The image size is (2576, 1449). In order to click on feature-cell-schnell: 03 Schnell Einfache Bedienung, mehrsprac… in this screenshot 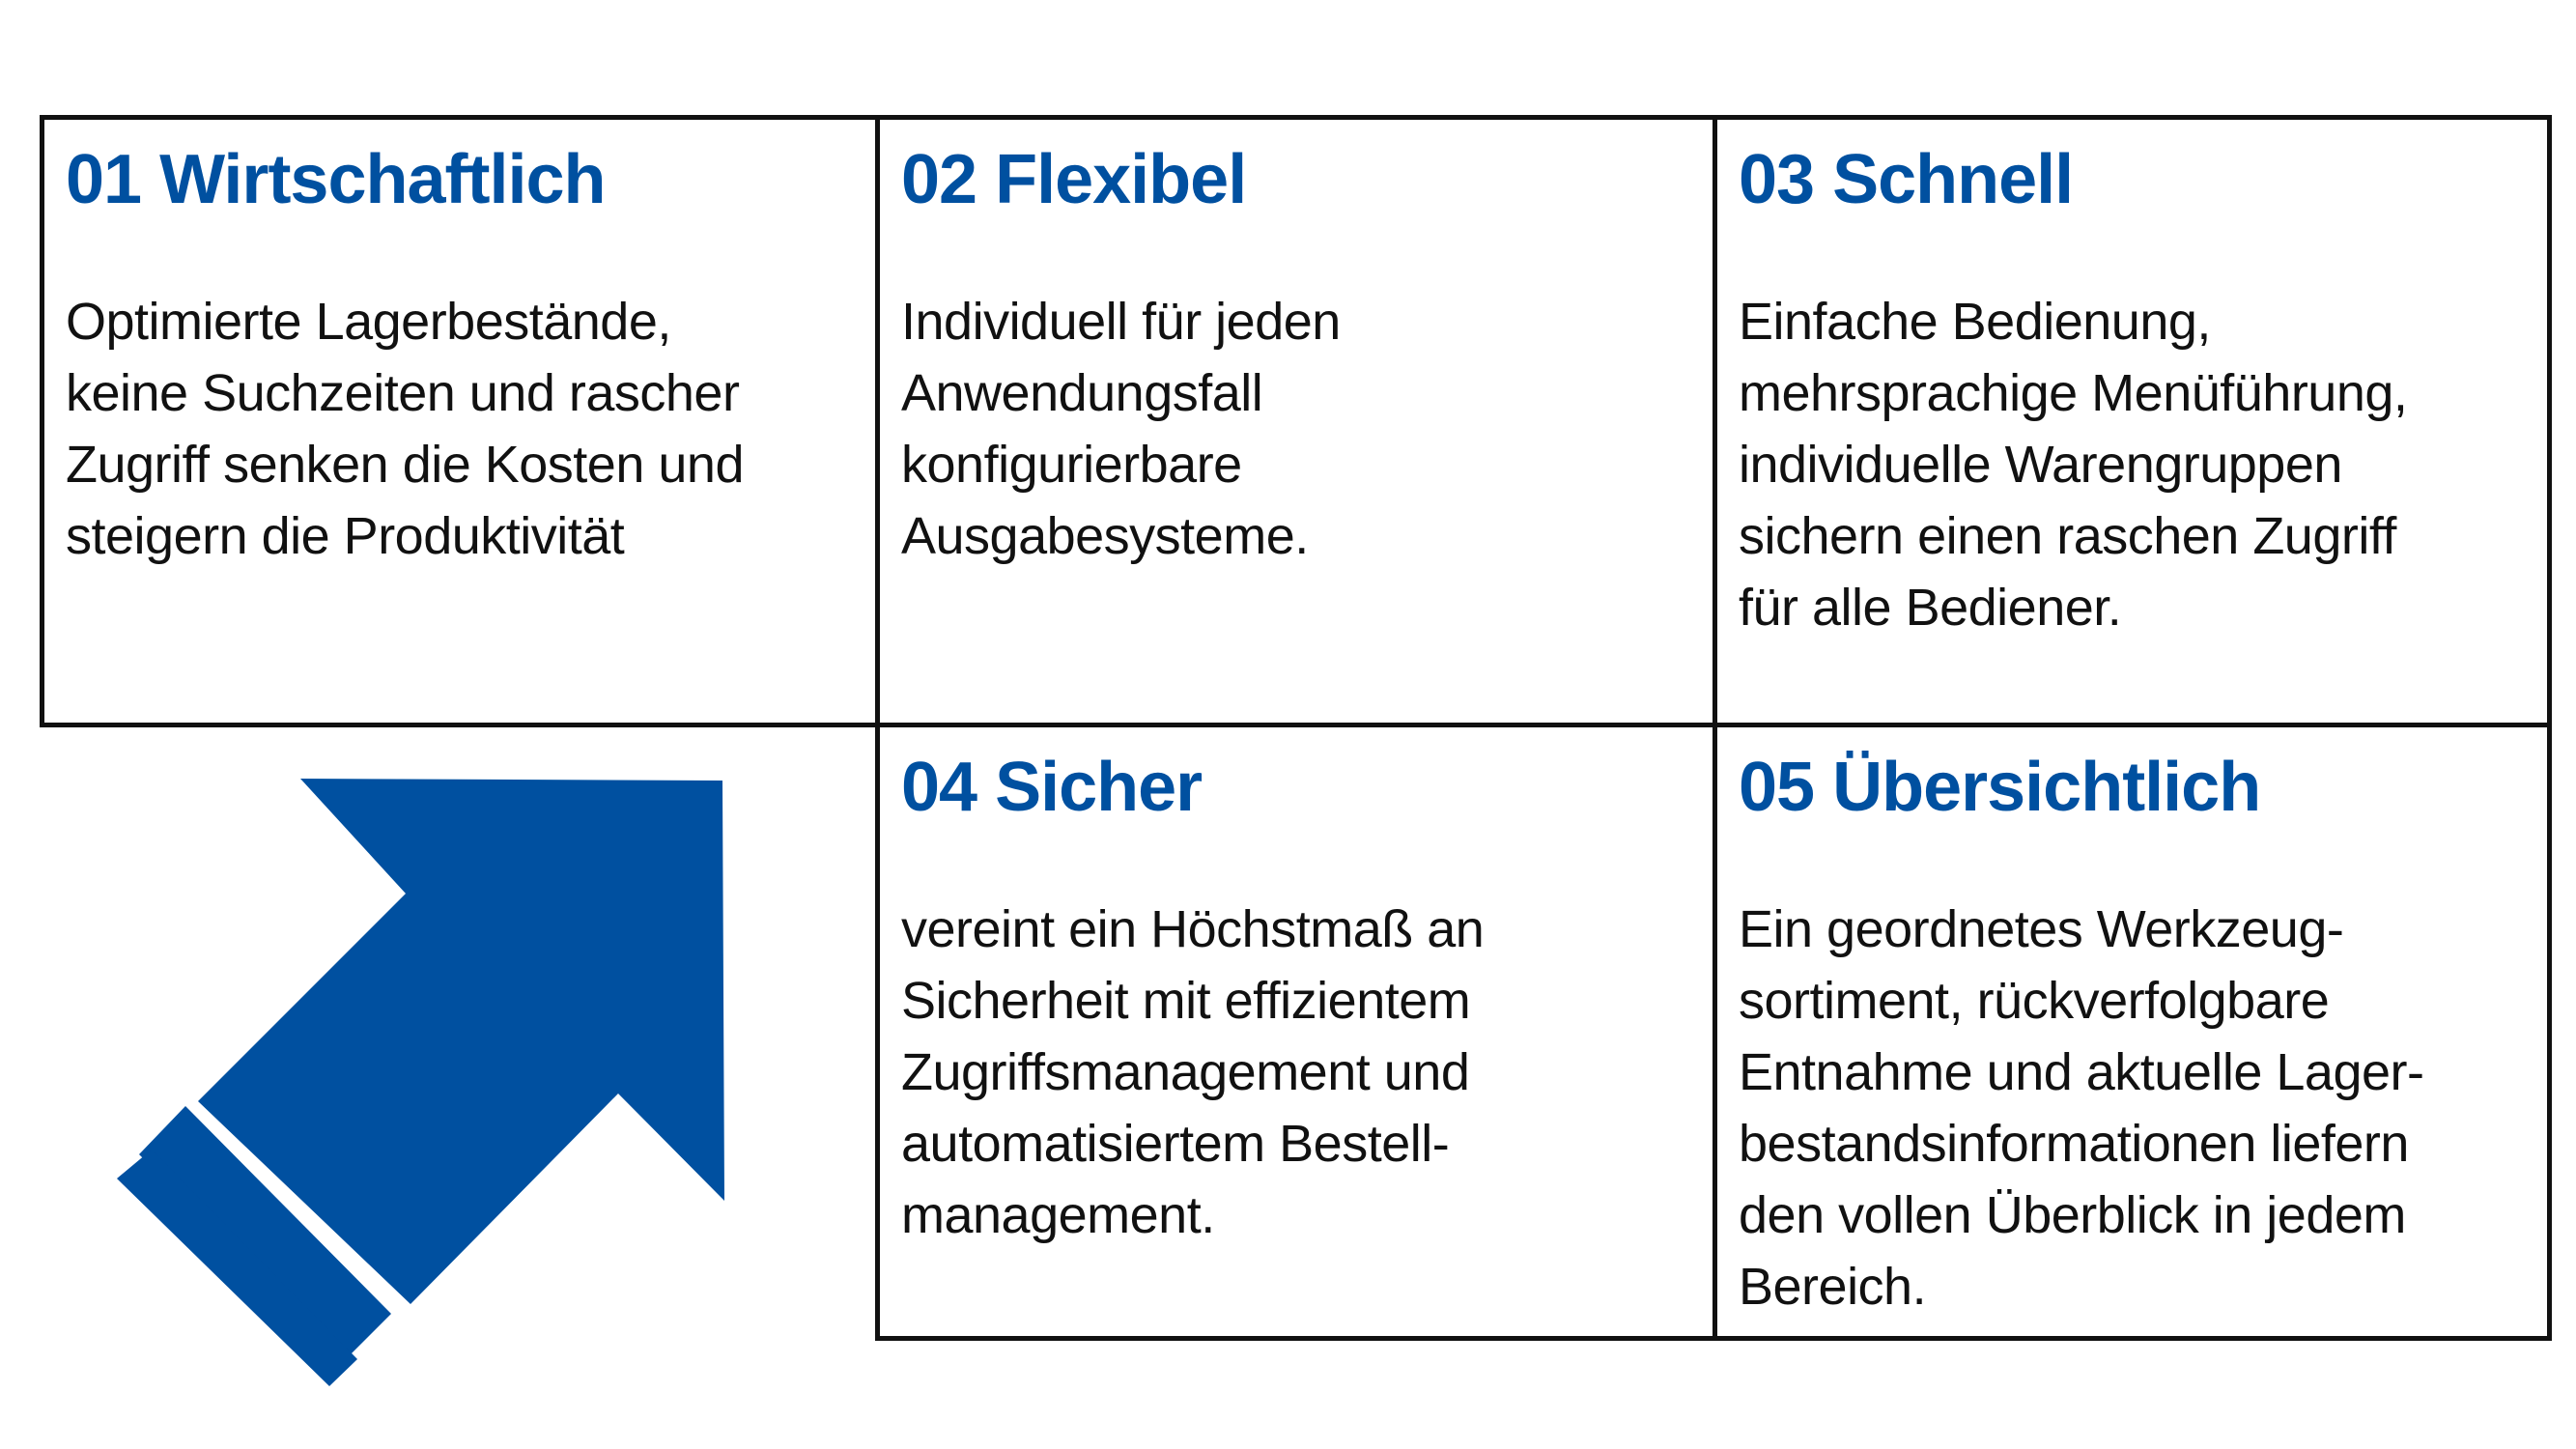, I will do `click(2132, 421)`.